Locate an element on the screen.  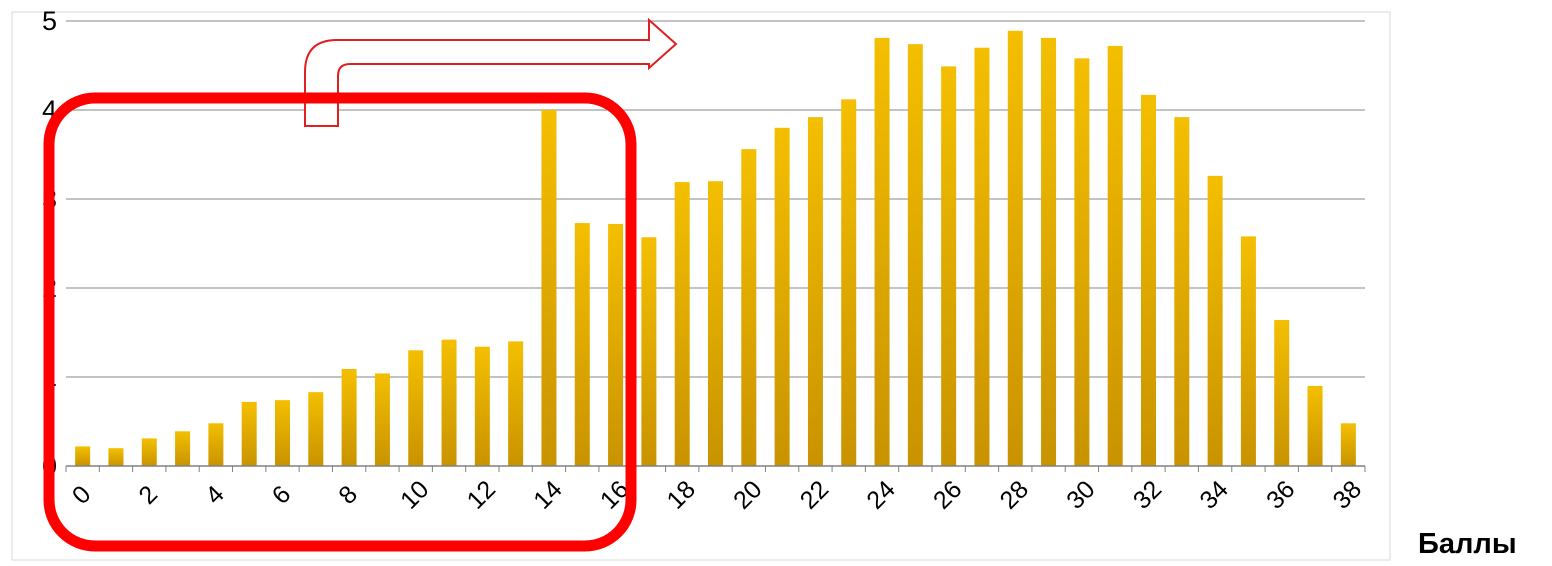
x-tick-label: 2 is located at coordinates (148, 495).